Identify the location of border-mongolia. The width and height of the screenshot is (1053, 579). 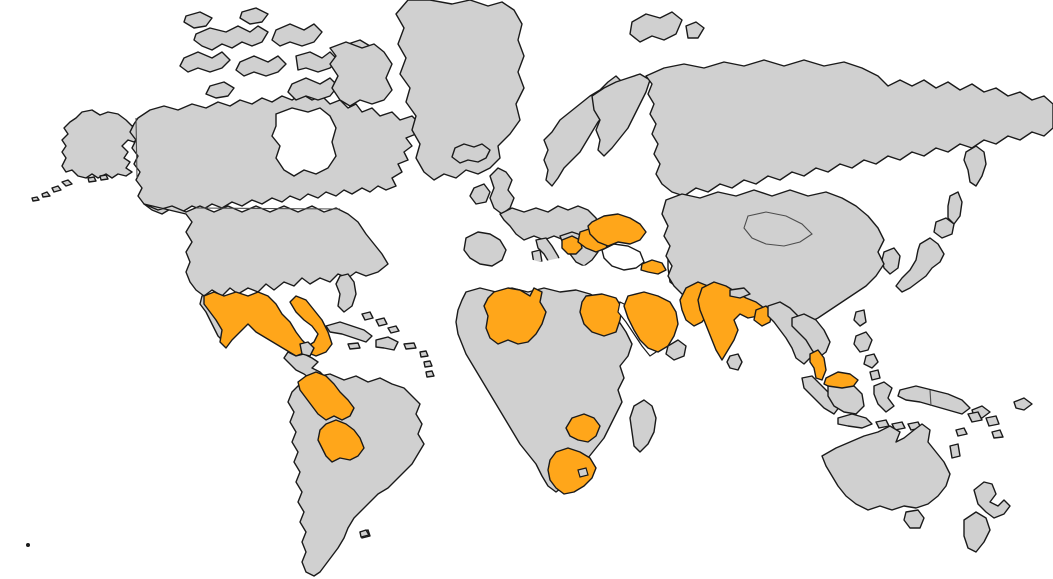
(778, 229).